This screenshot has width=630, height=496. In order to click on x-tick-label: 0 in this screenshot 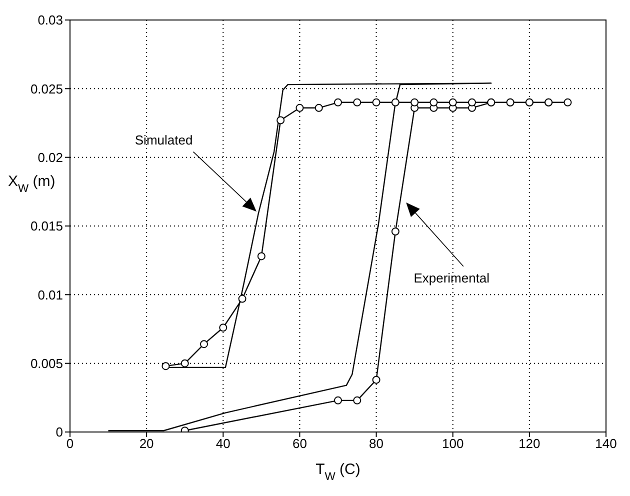, I will do `click(70, 444)`.